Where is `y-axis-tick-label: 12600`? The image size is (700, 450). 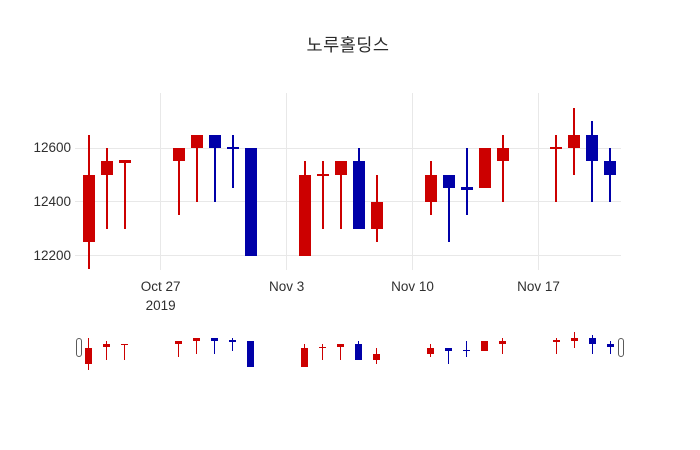
y-axis-tick-label: 12600 is located at coordinates (52, 147).